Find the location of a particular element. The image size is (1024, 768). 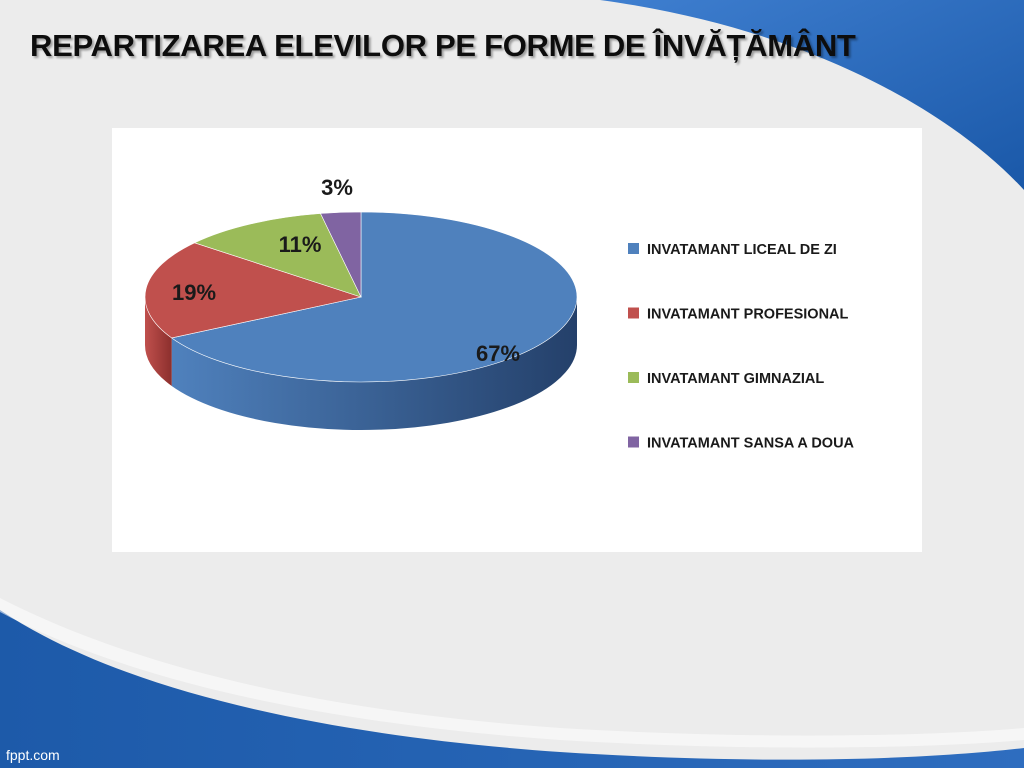

data-label-2: 11% is located at coordinates (300, 244).